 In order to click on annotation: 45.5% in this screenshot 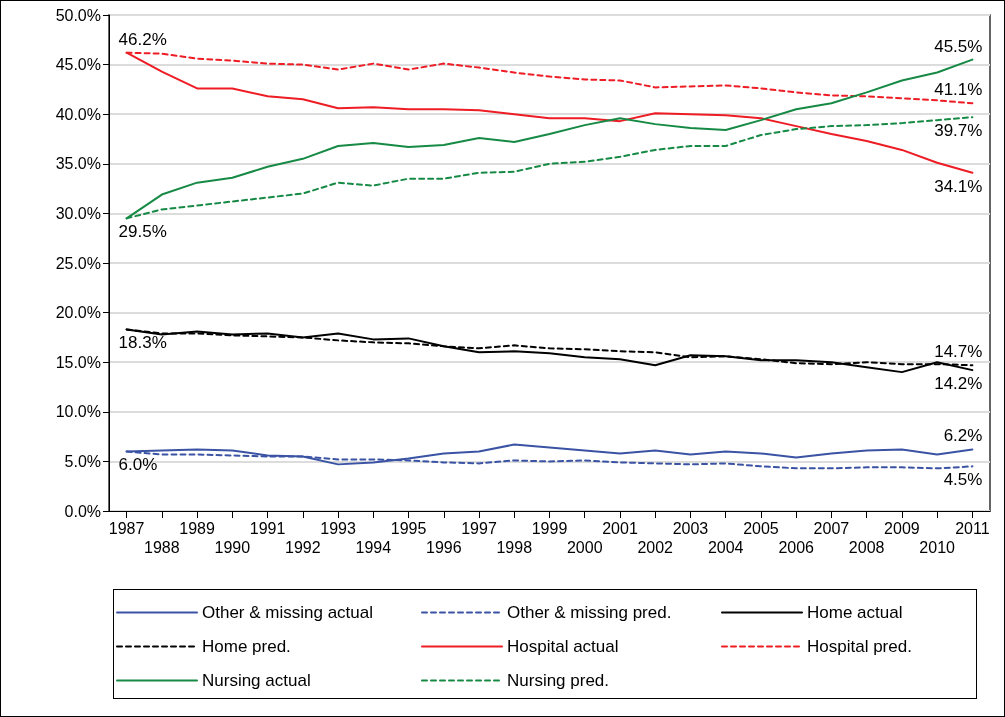, I will do `click(958, 46)`.